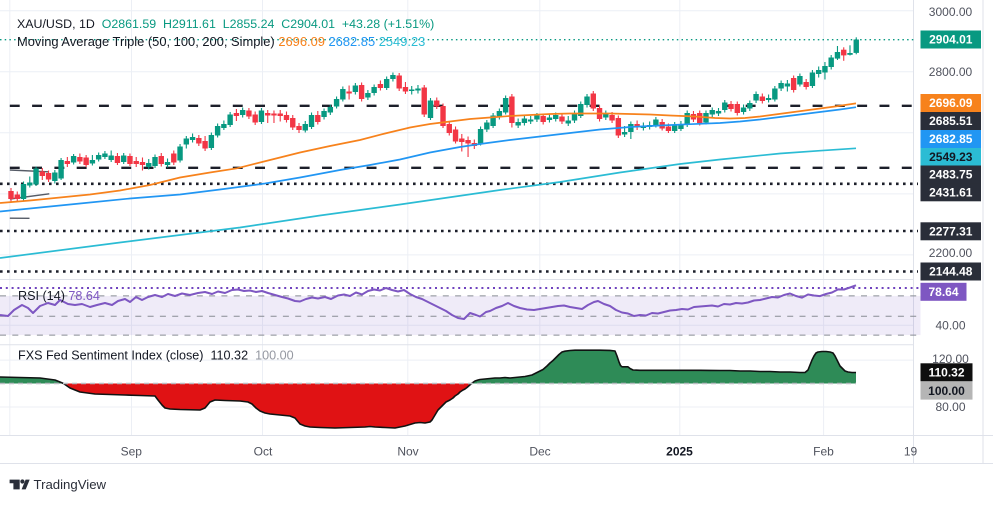  What do you see at coordinates (407, 452) in the screenshot?
I see `svg-text: Nov` at bounding box center [407, 452].